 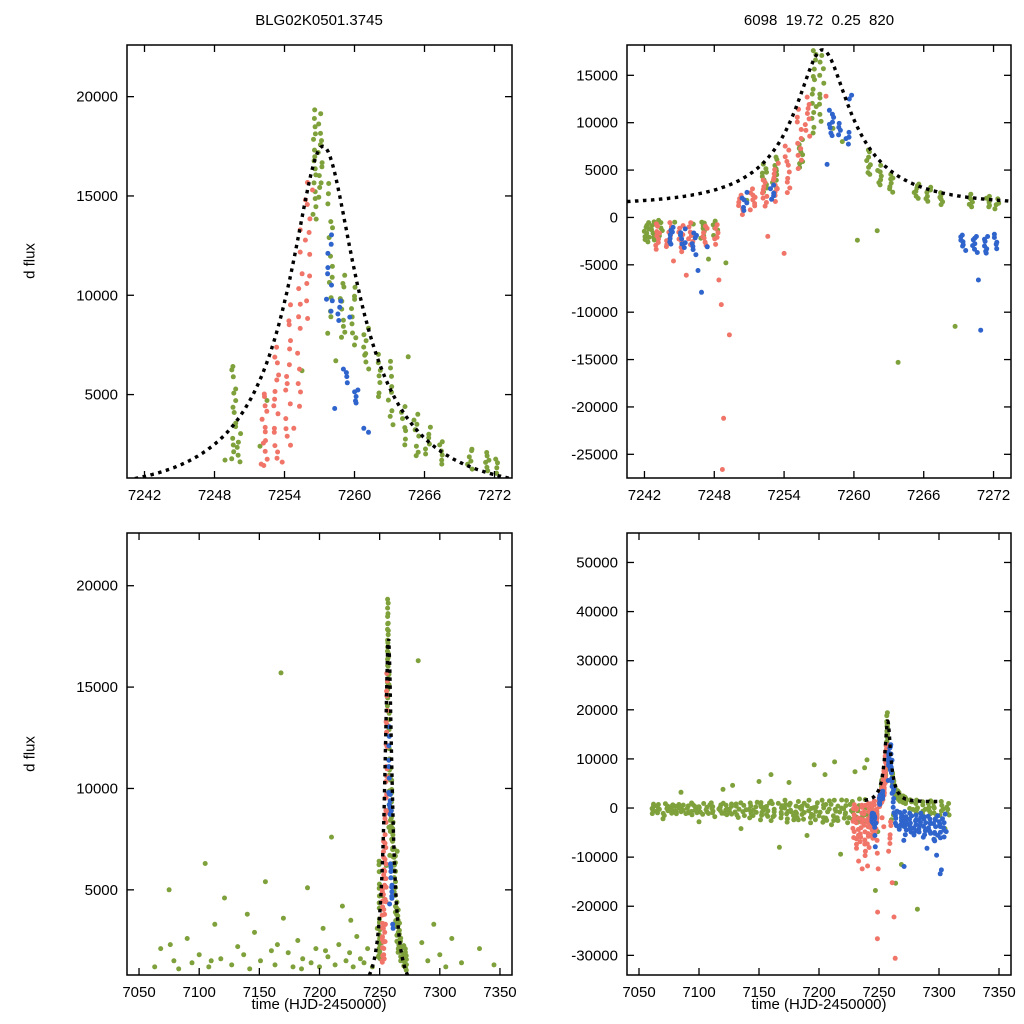 I want to click on red-series-event_right, so click(x=879, y=842).